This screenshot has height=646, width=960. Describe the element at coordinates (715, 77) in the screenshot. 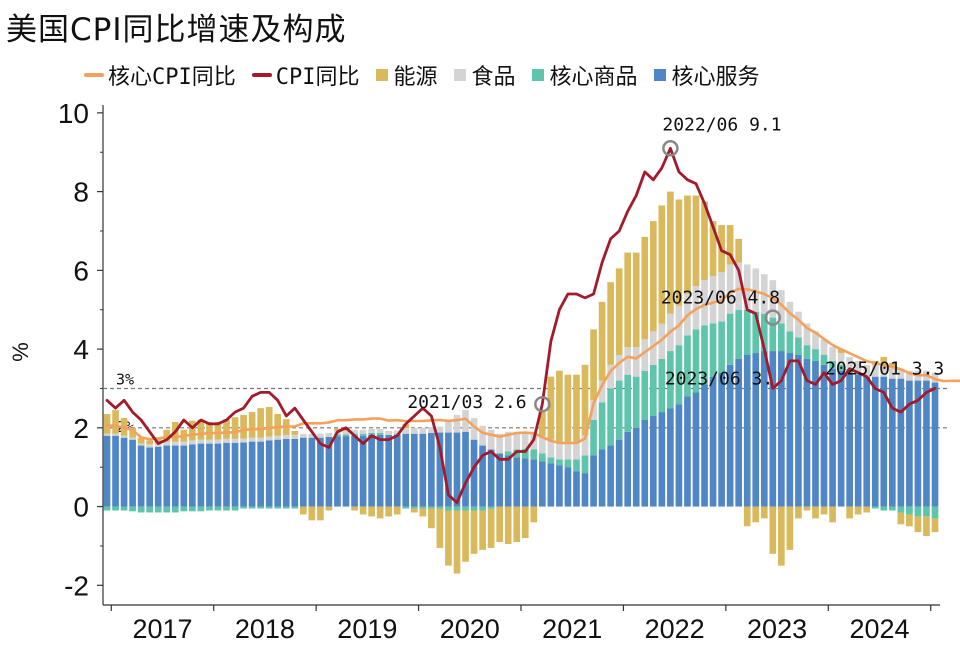

I see `legend-label-core-services: 核心服务` at that location.